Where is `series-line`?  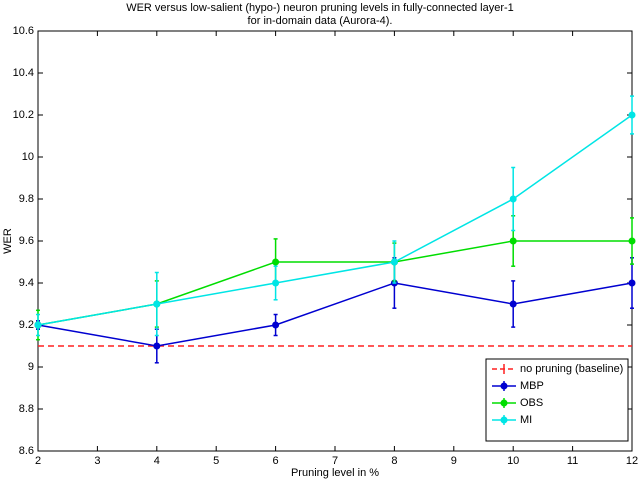 series-line is located at coordinates (335, 314).